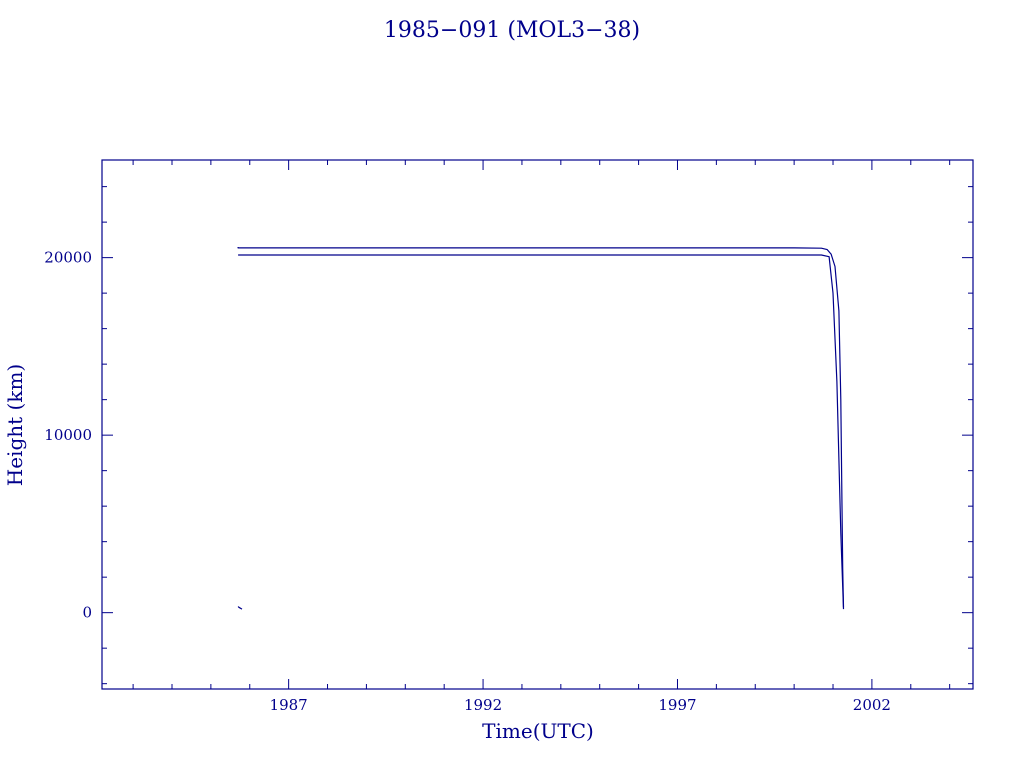  I want to click on x-tick-labels: 1987 1992 1997 2002, so click(580, 705).